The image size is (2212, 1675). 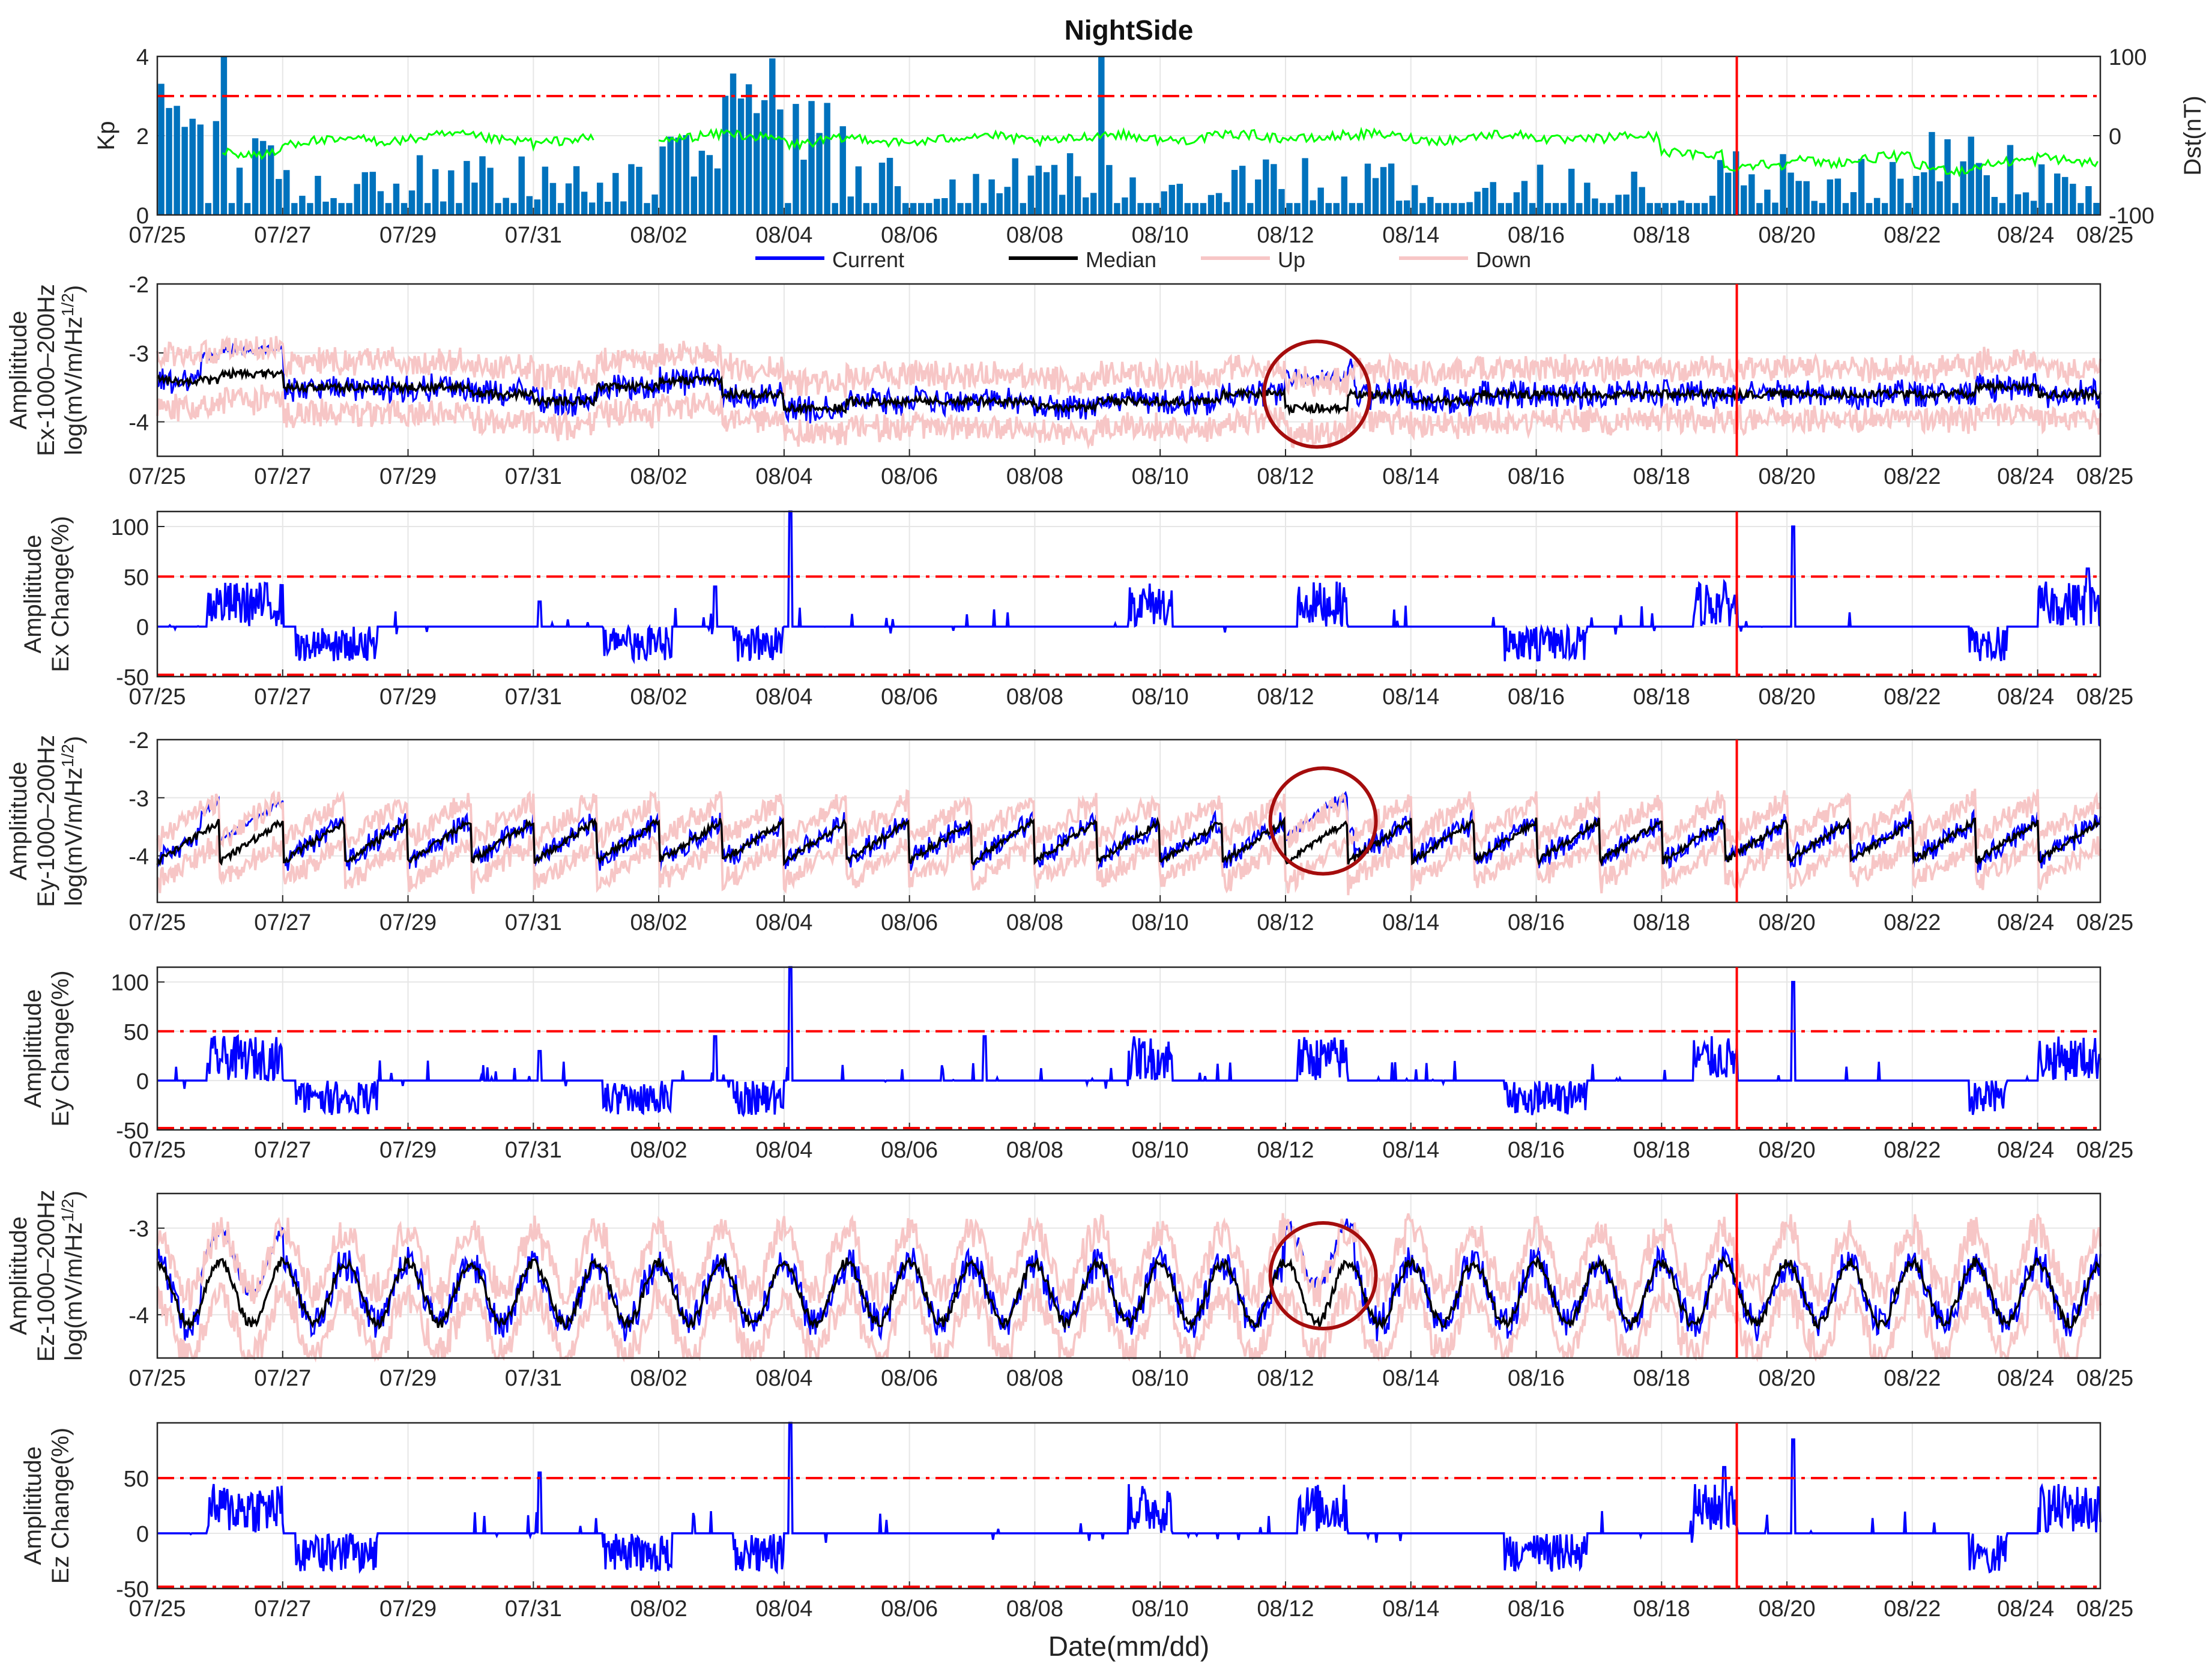 What do you see at coordinates (47, 1048) in the screenshot?
I see `y-axis-label: AmplititudeEy Change(%)` at bounding box center [47, 1048].